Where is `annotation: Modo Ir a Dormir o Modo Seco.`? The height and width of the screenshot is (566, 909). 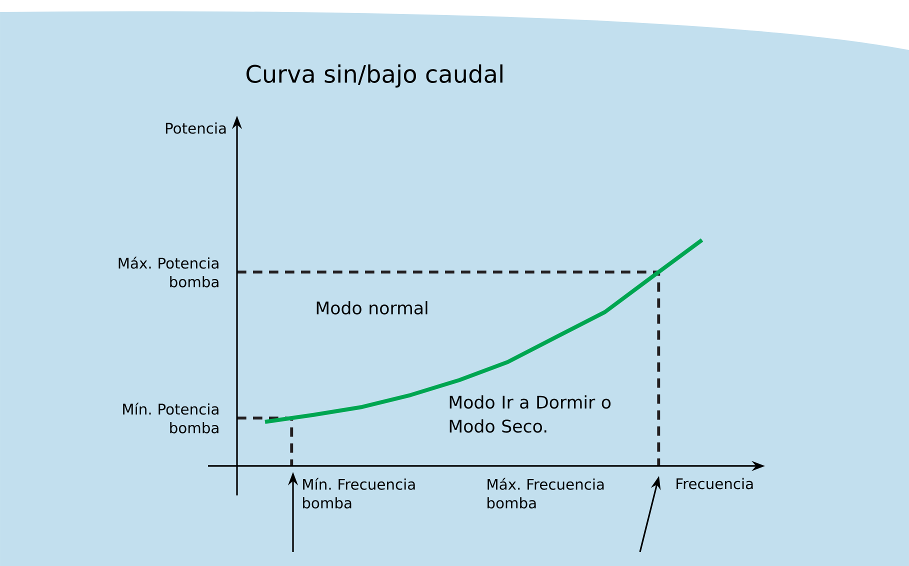 annotation: Modo Ir a Dormir o Modo Seco. is located at coordinates (530, 414).